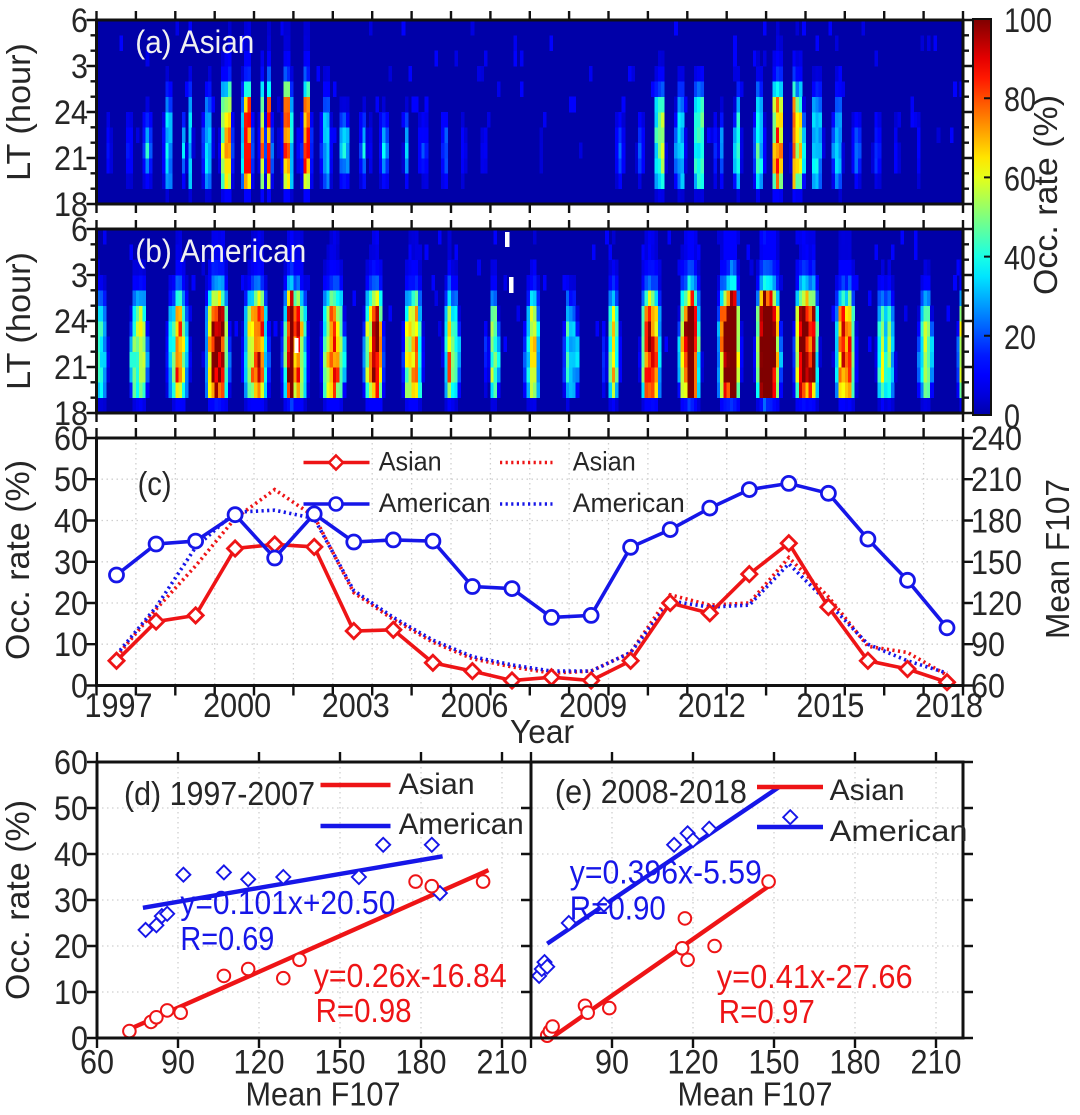  I want to click on svg-text: y=0.41x-27.66, so click(815, 976).